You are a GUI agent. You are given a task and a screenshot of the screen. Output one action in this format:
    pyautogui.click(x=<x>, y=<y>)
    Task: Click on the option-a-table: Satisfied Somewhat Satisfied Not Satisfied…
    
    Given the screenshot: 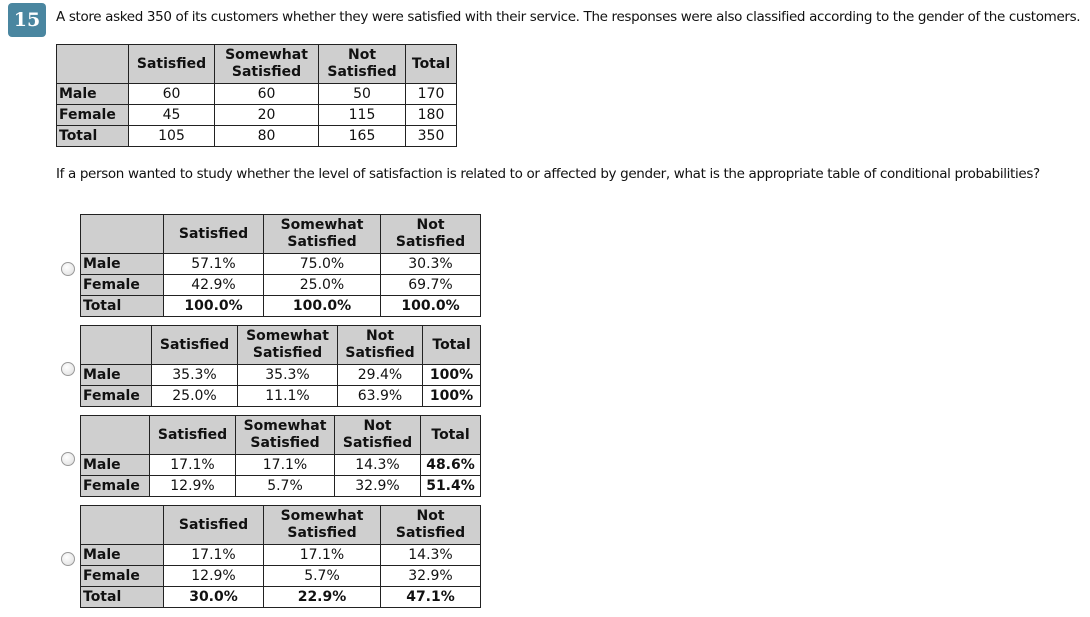 What is the action you would take?
    pyautogui.click(x=280, y=265)
    